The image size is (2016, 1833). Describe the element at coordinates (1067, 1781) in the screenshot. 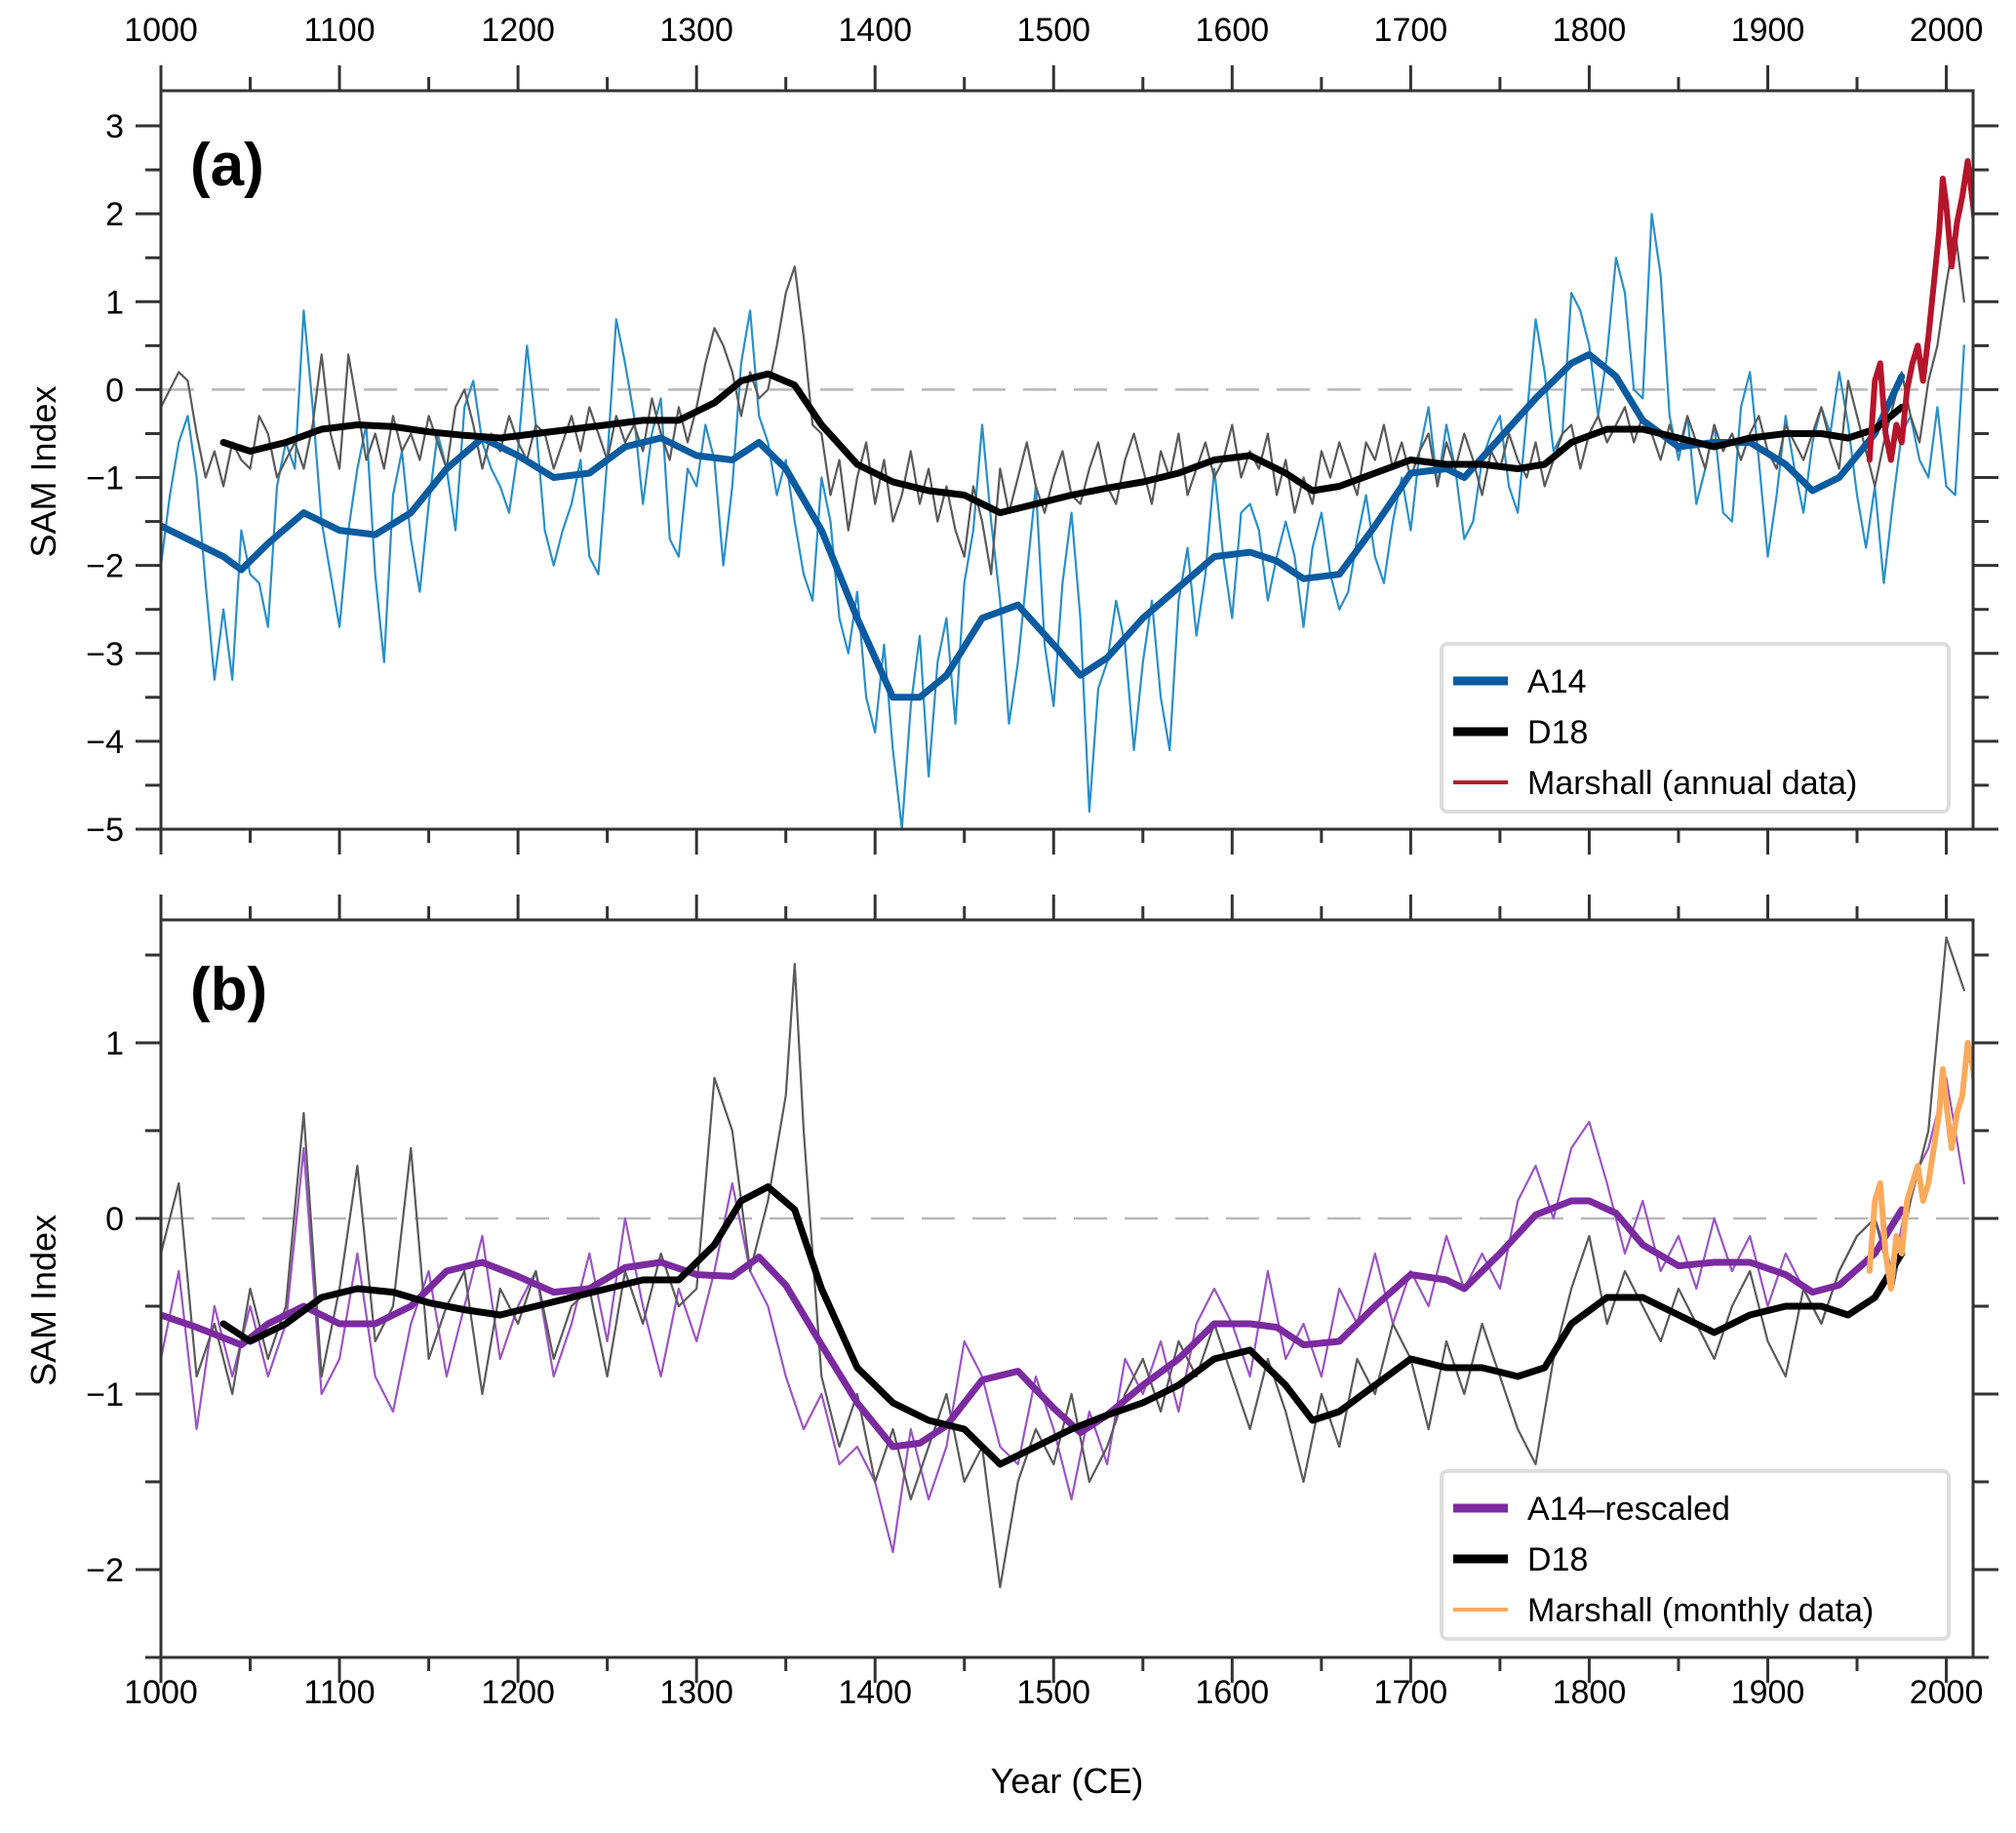

I see `x-axis-title: Year (CE)` at that location.